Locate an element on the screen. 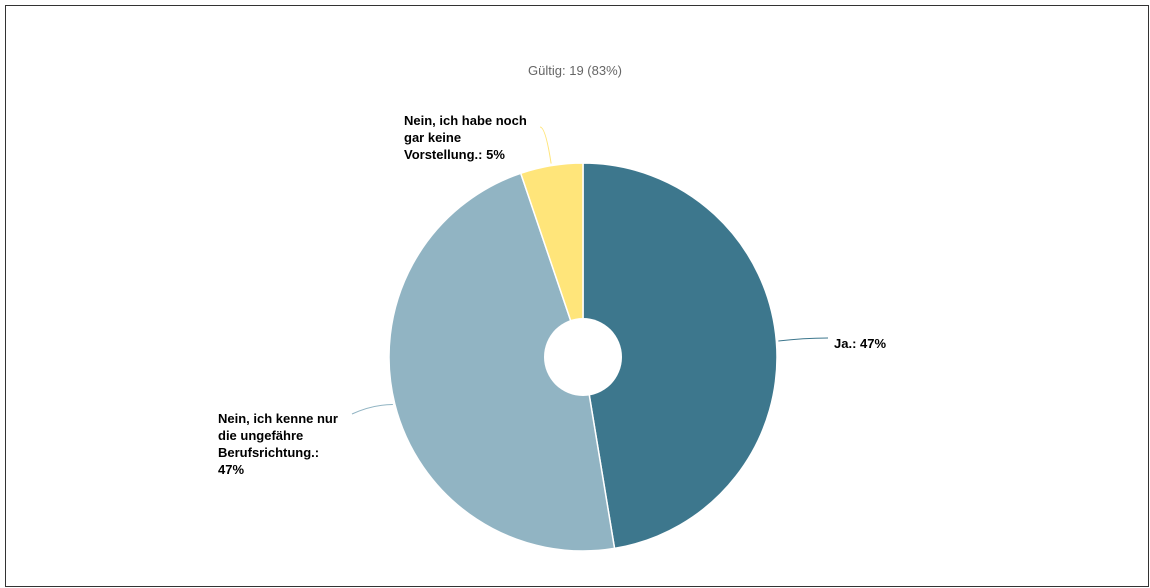 The width and height of the screenshot is (1150, 588). slice-label-ja: Ja.: 47% is located at coordinates (860, 343).